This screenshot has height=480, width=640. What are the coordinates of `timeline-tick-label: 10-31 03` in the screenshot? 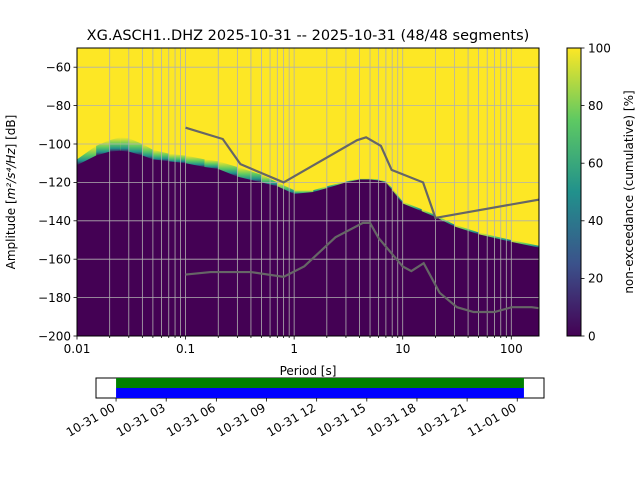 It's located at (141, 419).